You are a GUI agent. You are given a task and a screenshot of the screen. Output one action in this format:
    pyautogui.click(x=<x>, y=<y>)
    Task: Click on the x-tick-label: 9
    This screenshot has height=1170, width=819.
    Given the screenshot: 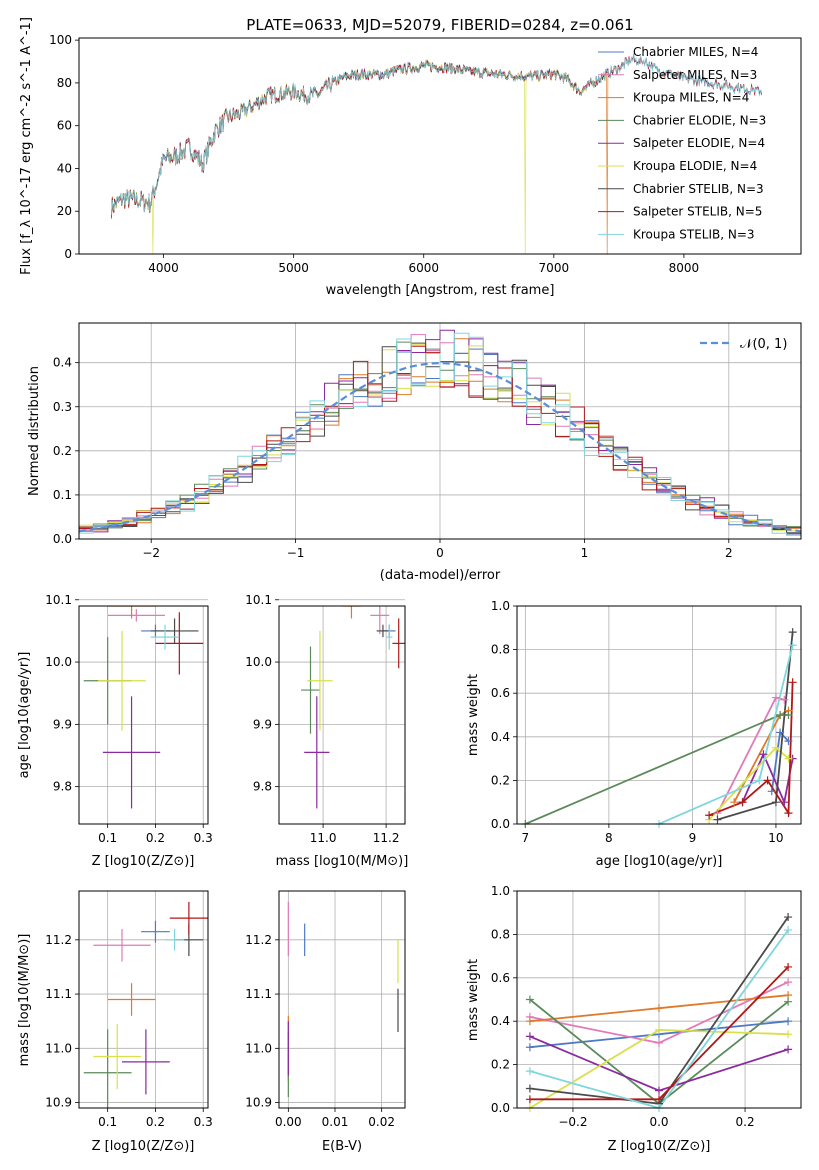 What is the action you would take?
    pyautogui.click(x=693, y=838)
    